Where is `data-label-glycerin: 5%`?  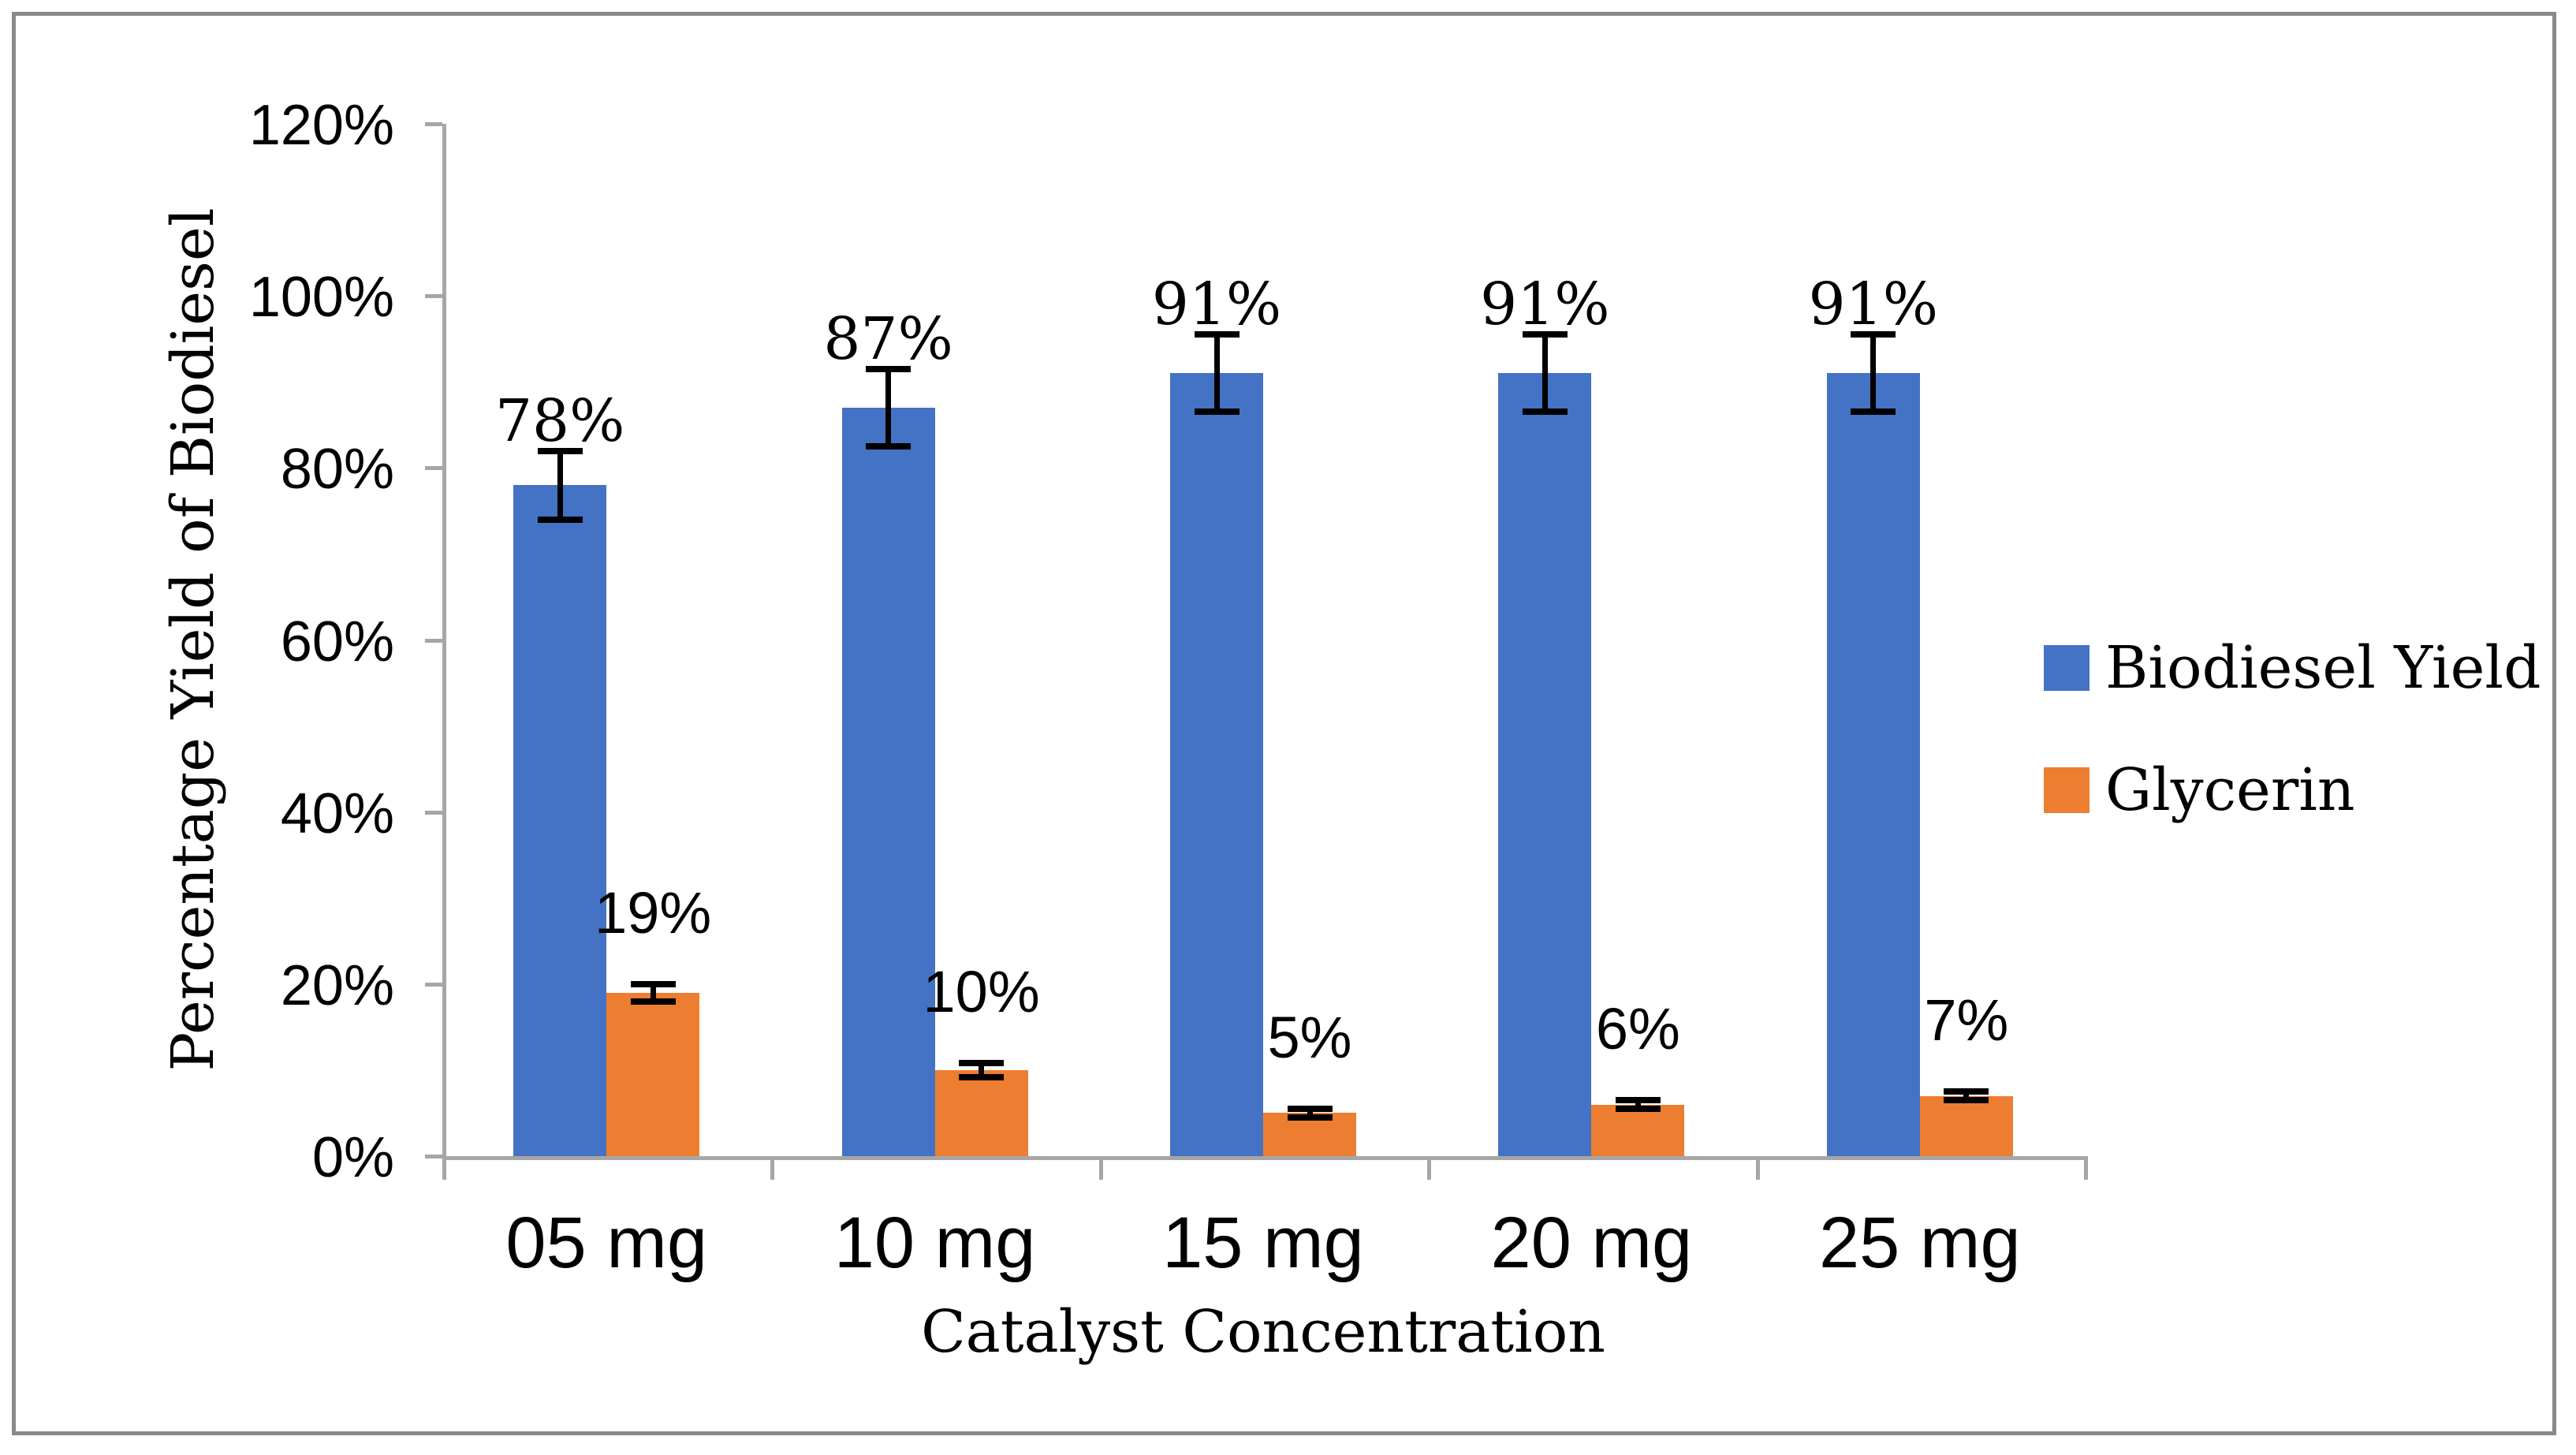
data-label-glycerin: 5% is located at coordinates (1309, 1037).